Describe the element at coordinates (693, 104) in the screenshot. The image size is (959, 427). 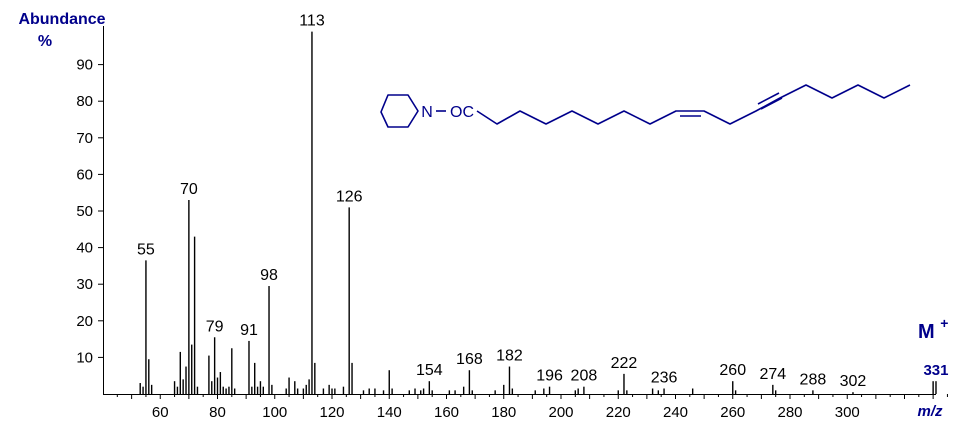
I see `fatty-acyl-chain` at that location.